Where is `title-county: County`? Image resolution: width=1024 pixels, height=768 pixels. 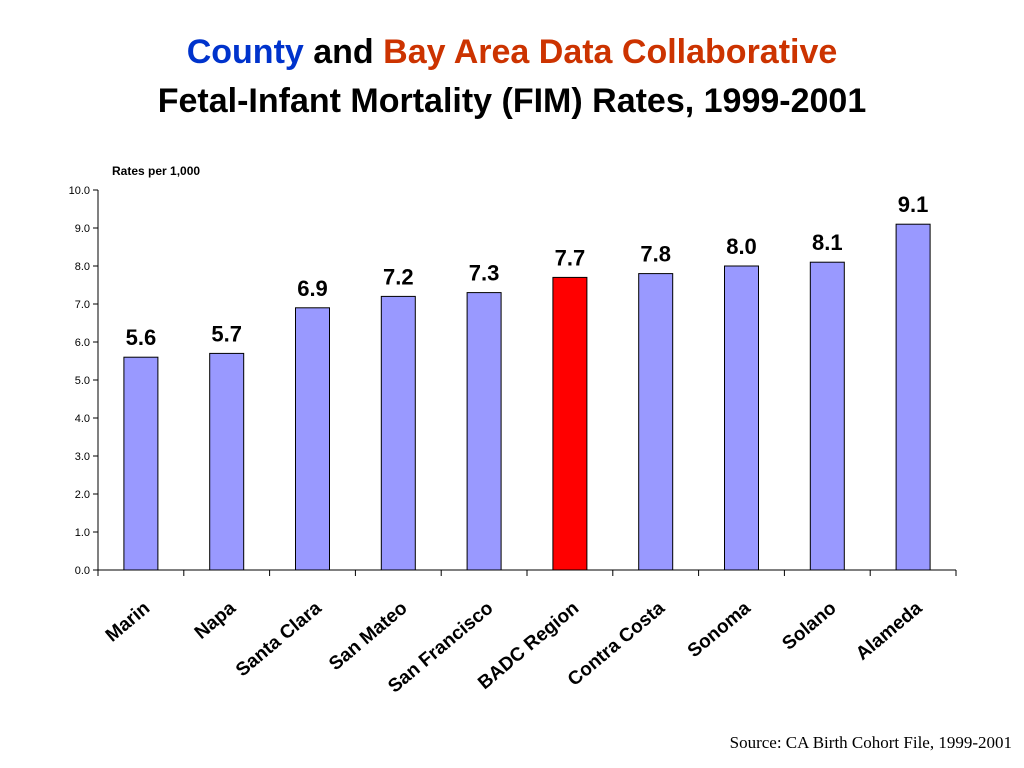
title-county: County is located at coordinates (245, 52).